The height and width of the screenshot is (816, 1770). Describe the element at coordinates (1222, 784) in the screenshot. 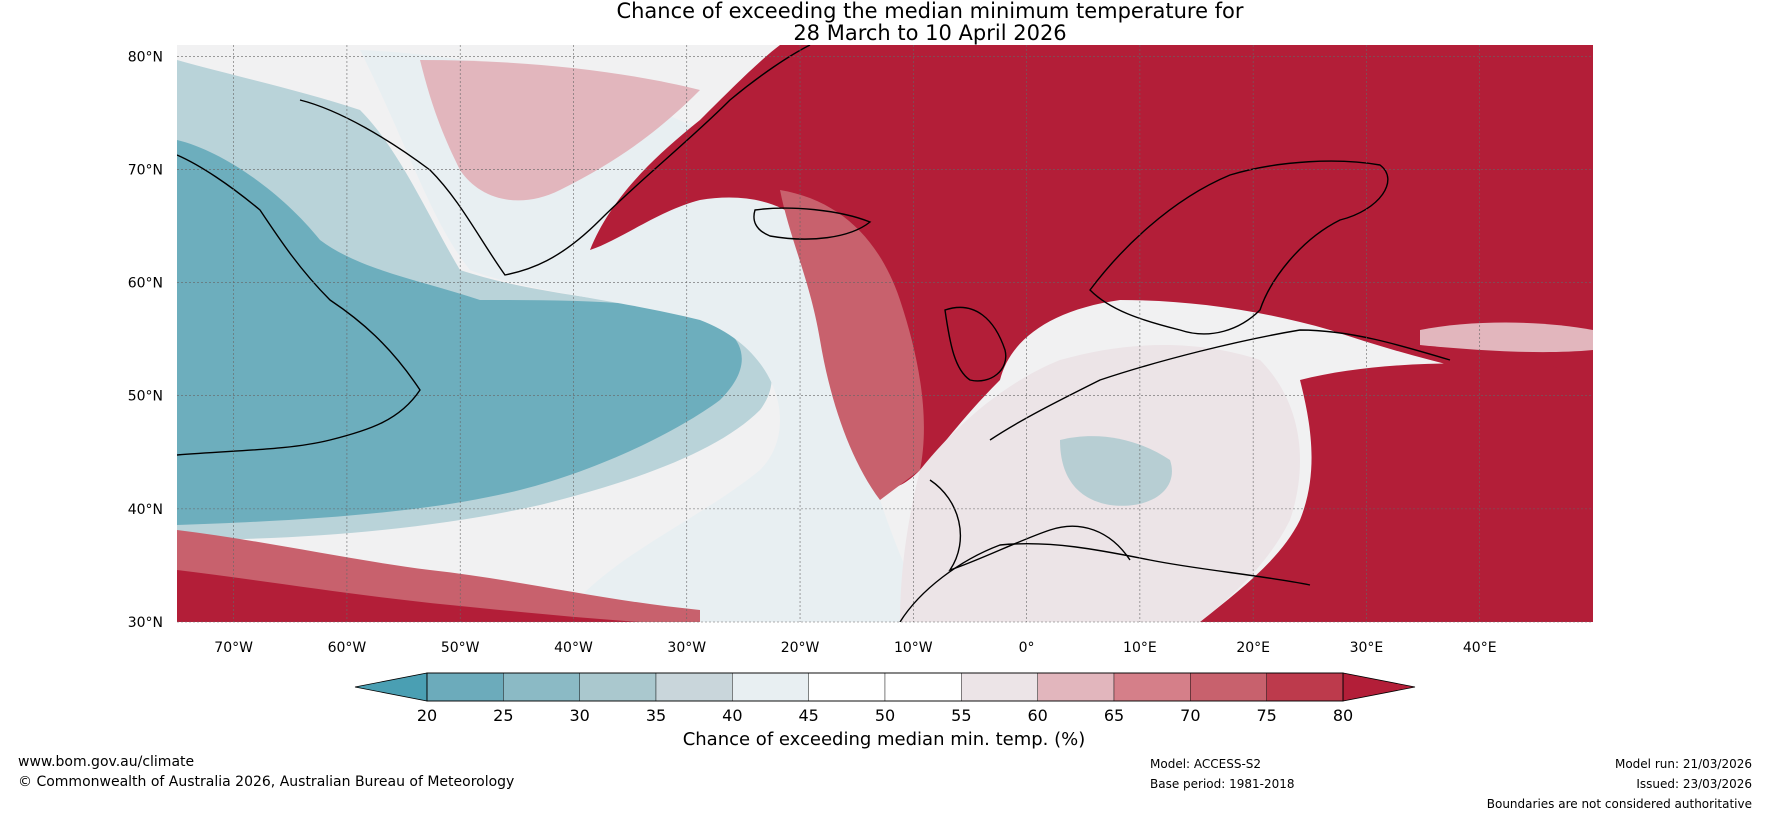

I see `footer-base-period: Base period: 1981-2018` at that location.